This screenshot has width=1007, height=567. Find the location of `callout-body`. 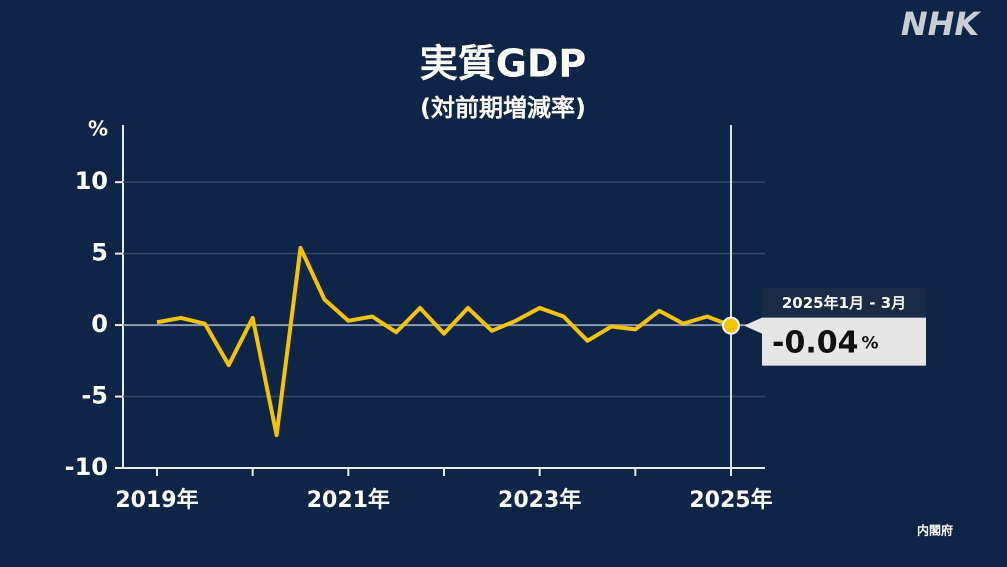

callout-body is located at coordinates (844, 341).